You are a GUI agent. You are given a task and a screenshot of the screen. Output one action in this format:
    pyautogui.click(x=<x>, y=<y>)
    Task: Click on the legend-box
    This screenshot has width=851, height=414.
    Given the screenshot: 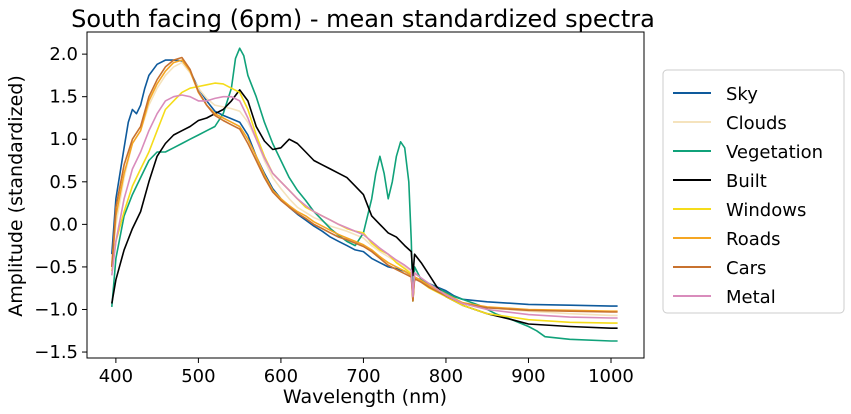 What is the action you would take?
    pyautogui.click(x=753, y=191)
    